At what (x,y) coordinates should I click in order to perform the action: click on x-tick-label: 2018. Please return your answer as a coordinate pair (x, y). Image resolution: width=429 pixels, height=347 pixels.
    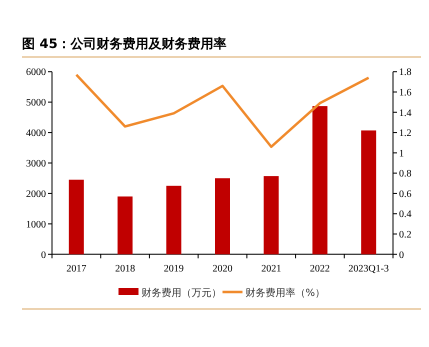
    Looking at the image, I should click on (125, 268).